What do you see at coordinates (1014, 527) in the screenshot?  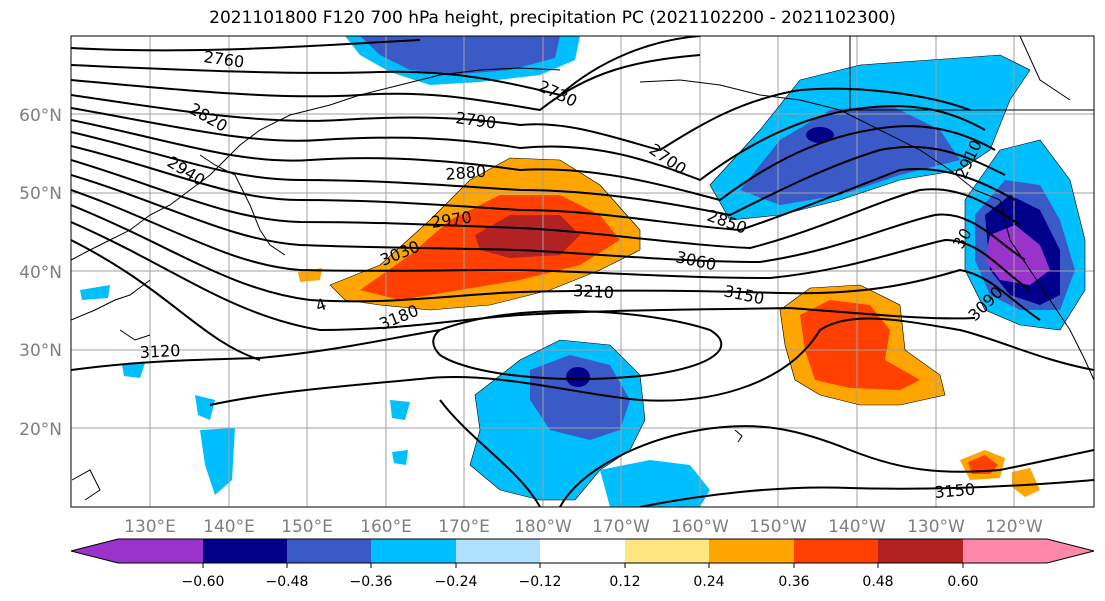 I see `lon-label: 120°W` at bounding box center [1014, 527].